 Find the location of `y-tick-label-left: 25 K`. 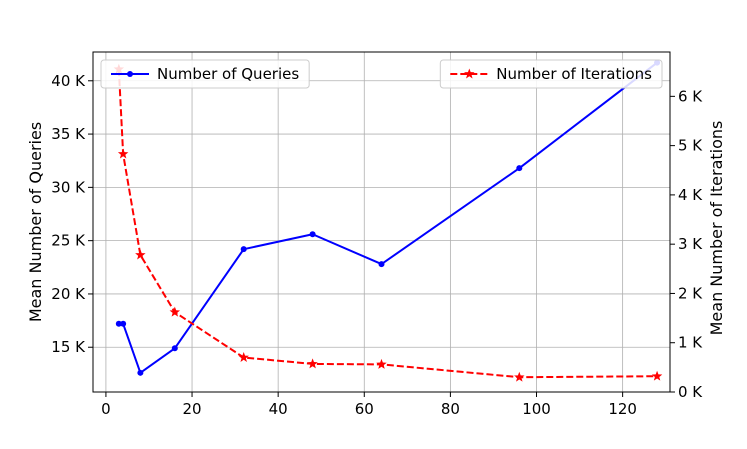

y-tick-label-left: 25 K is located at coordinates (68, 241).